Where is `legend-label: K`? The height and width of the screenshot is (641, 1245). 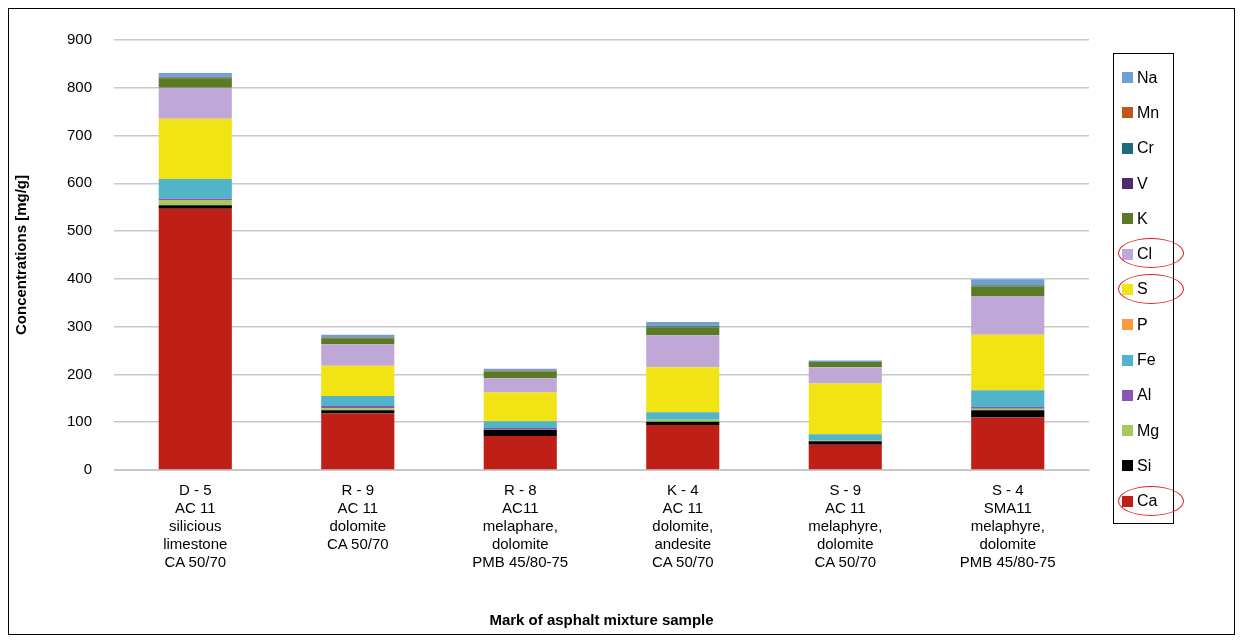
legend-label: K is located at coordinates (1142, 218).